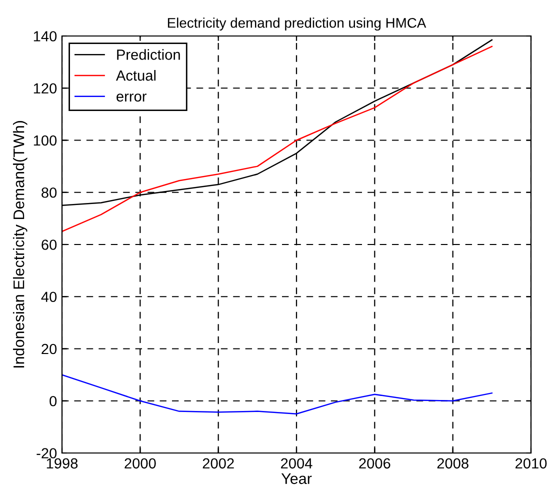  What do you see at coordinates (45, 140) in the screenshot?
I see `y-tick-label: 100` at bounding box center [45, 140].